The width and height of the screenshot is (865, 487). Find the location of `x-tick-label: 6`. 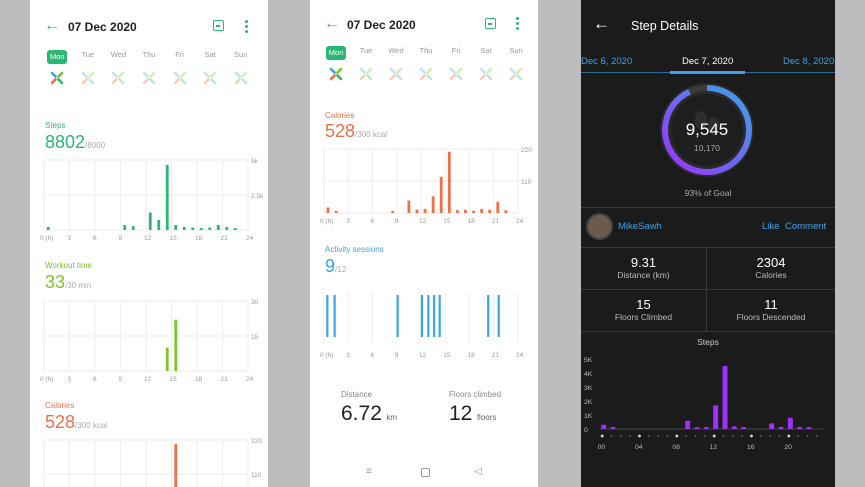

x-tick-label: 6 is located at coordinates (373, 355).